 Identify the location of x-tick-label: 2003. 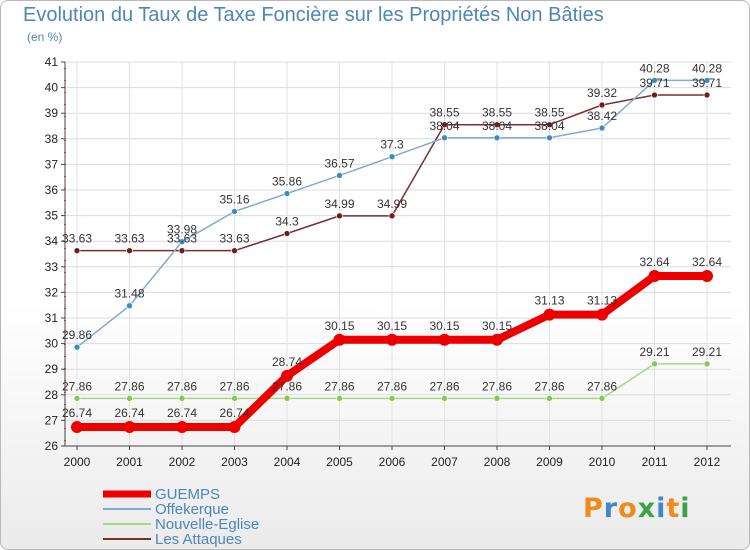
(234, 462).